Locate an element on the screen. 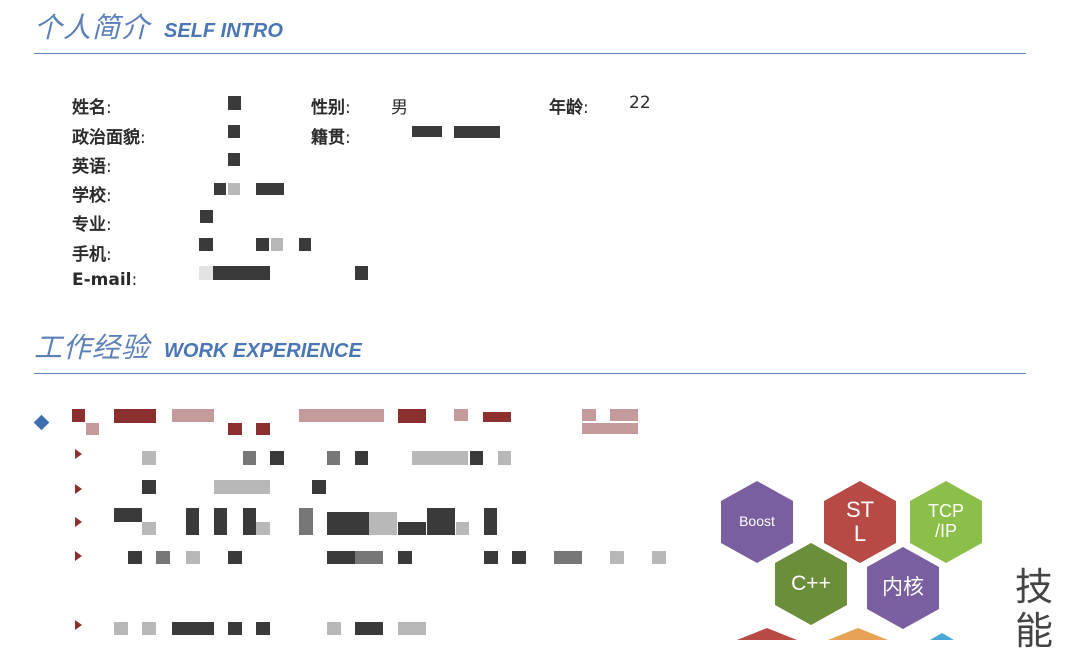 The width and height of the screenshot is (1080, 653). skill-hex-boost: Boost is located at coordinates (757, 522).